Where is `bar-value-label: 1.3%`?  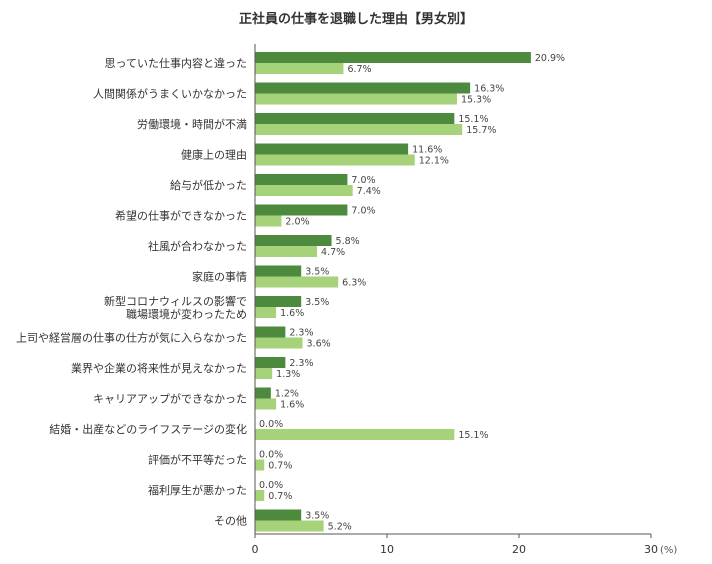 bar-value-label: 1.3% is located at coordinates (288, 374).